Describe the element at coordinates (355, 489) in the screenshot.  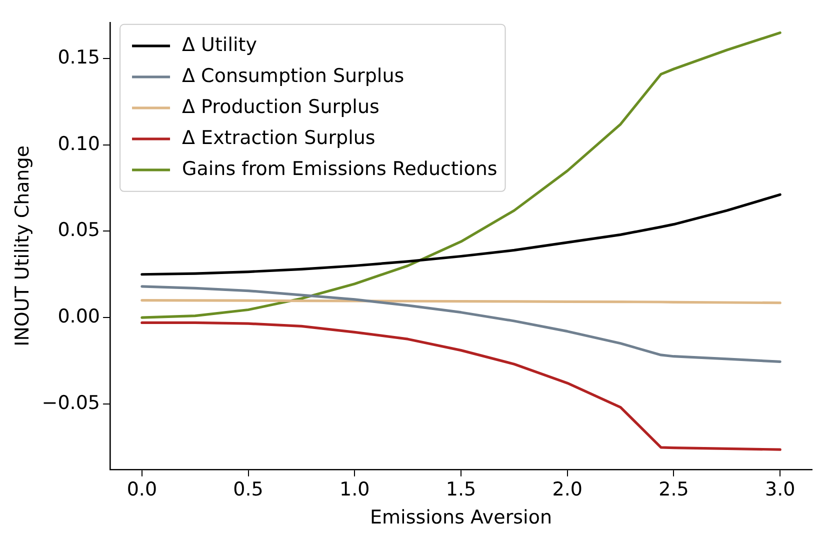
I see `x-tick-label: 1.0` at that location.